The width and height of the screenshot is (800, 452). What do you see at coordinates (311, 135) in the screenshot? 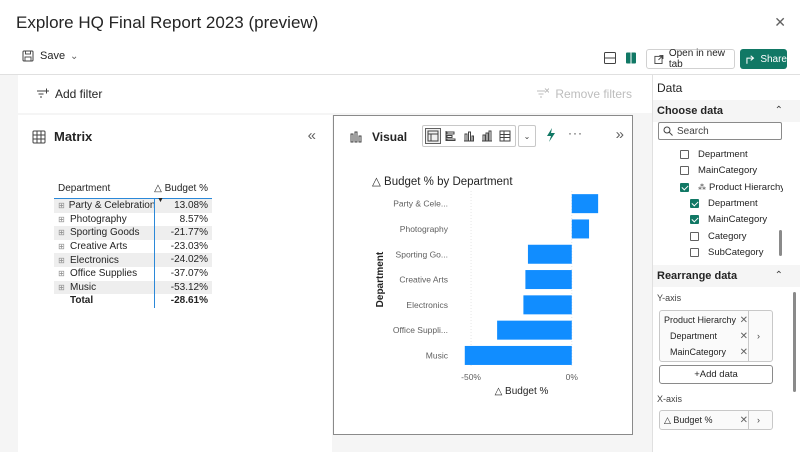
I see `collapse-left-icon: «` at bounding box center [311, 135].